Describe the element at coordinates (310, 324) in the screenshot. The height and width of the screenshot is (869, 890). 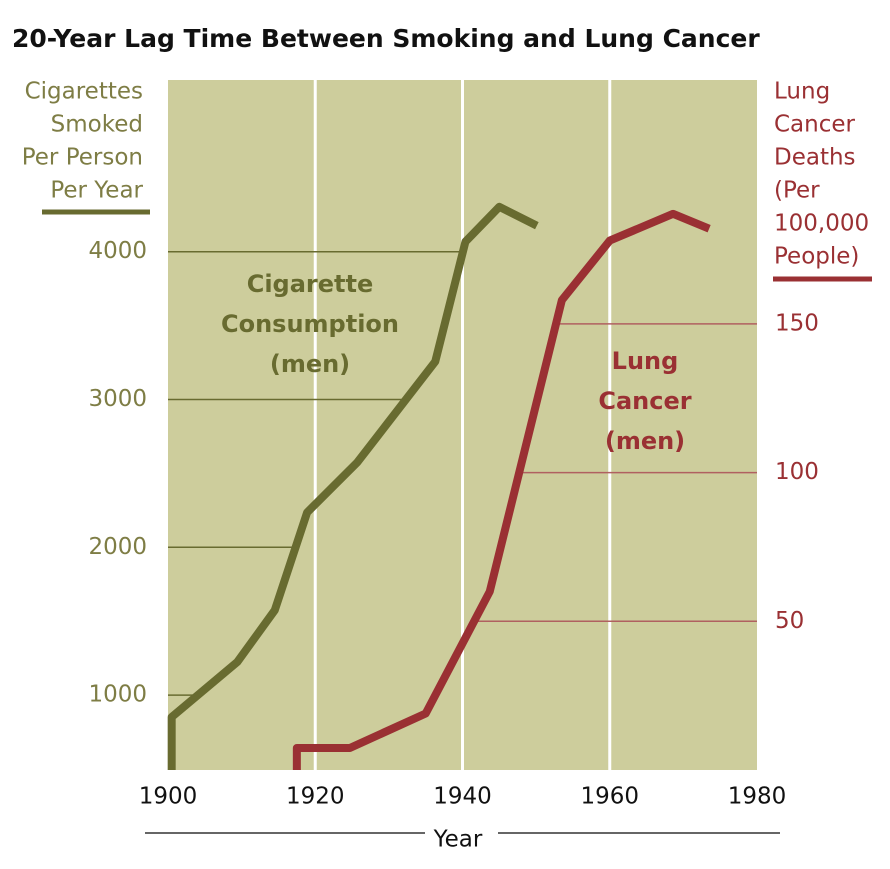
I see `series-annotation: Consumption` at that location.